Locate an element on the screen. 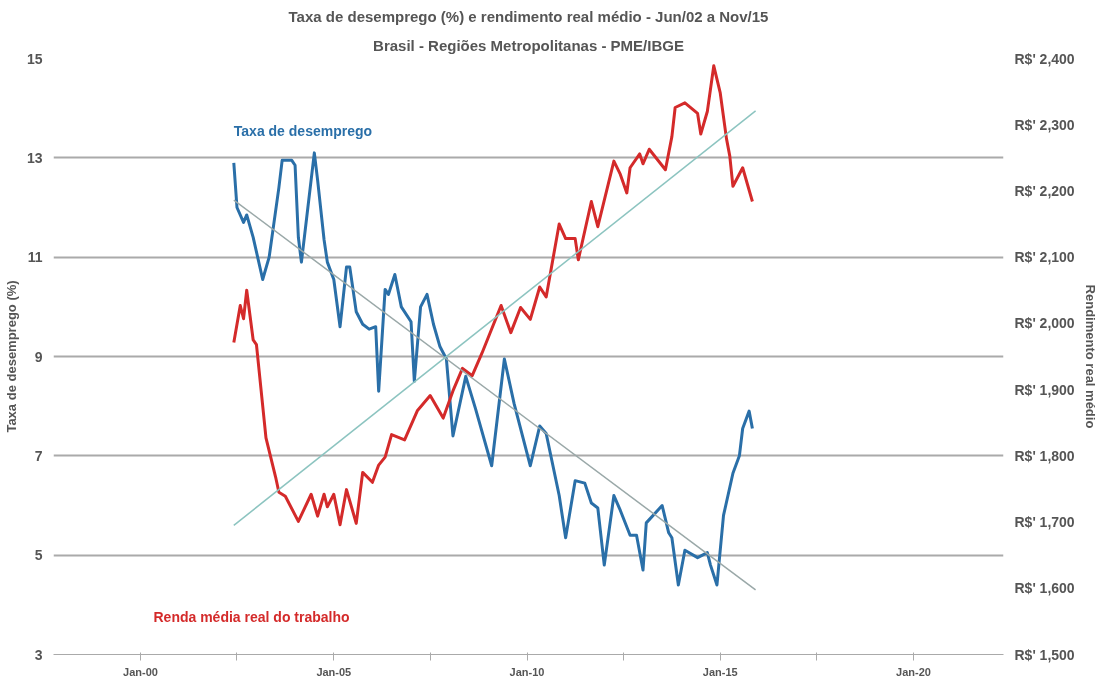 This screenshot has width=1113, height=691. y2-tick-label: R$' 2,300 is located at coordinates (1044, 124).